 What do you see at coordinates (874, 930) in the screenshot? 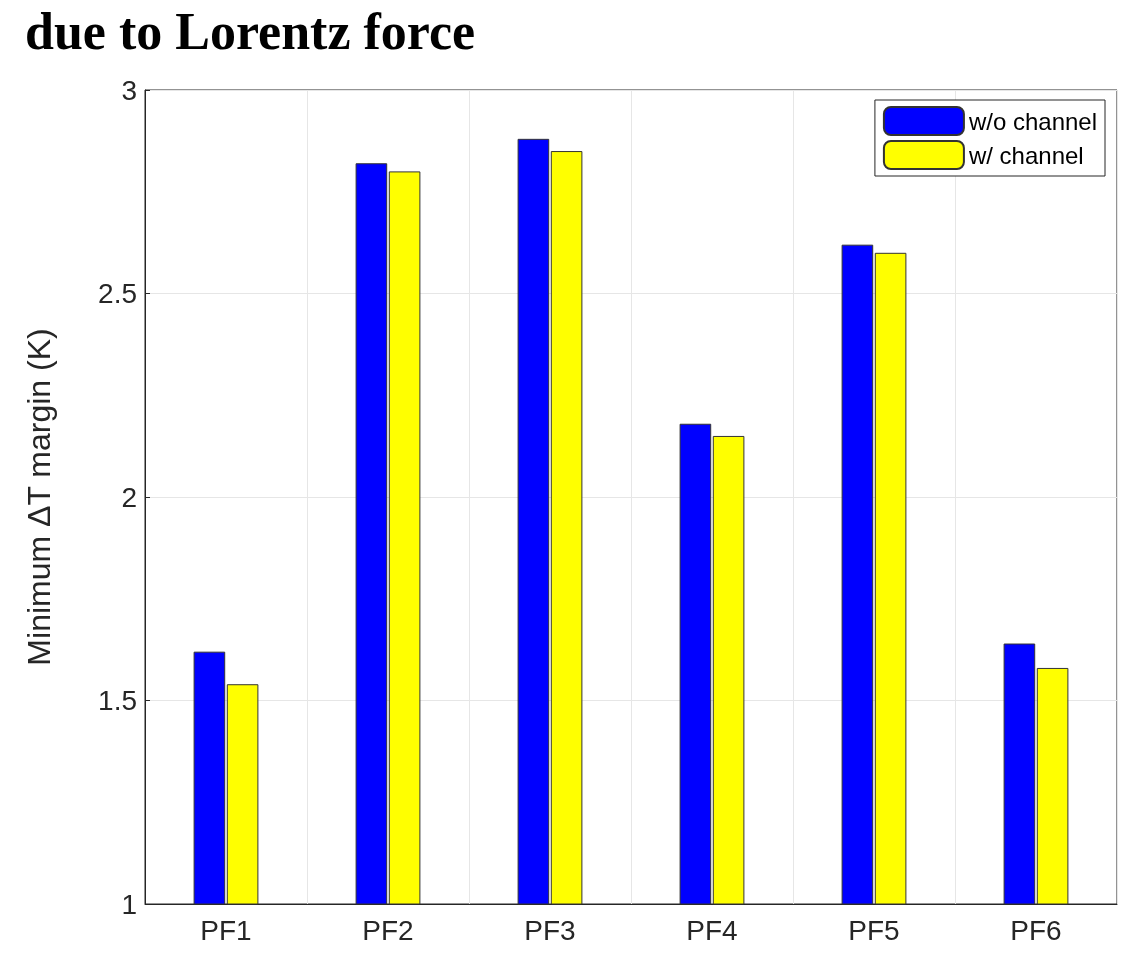
I see `x-tick-label: PF5` at bounding box center [874, 930].